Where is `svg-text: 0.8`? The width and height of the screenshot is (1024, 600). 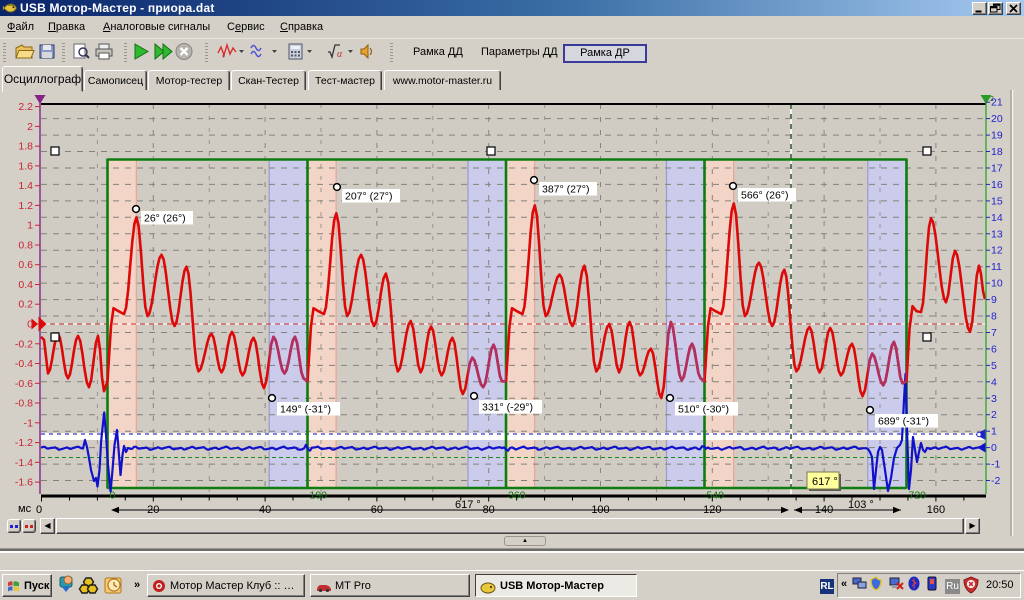
svg-text: 0.8 is located at coordinates (25, 246).